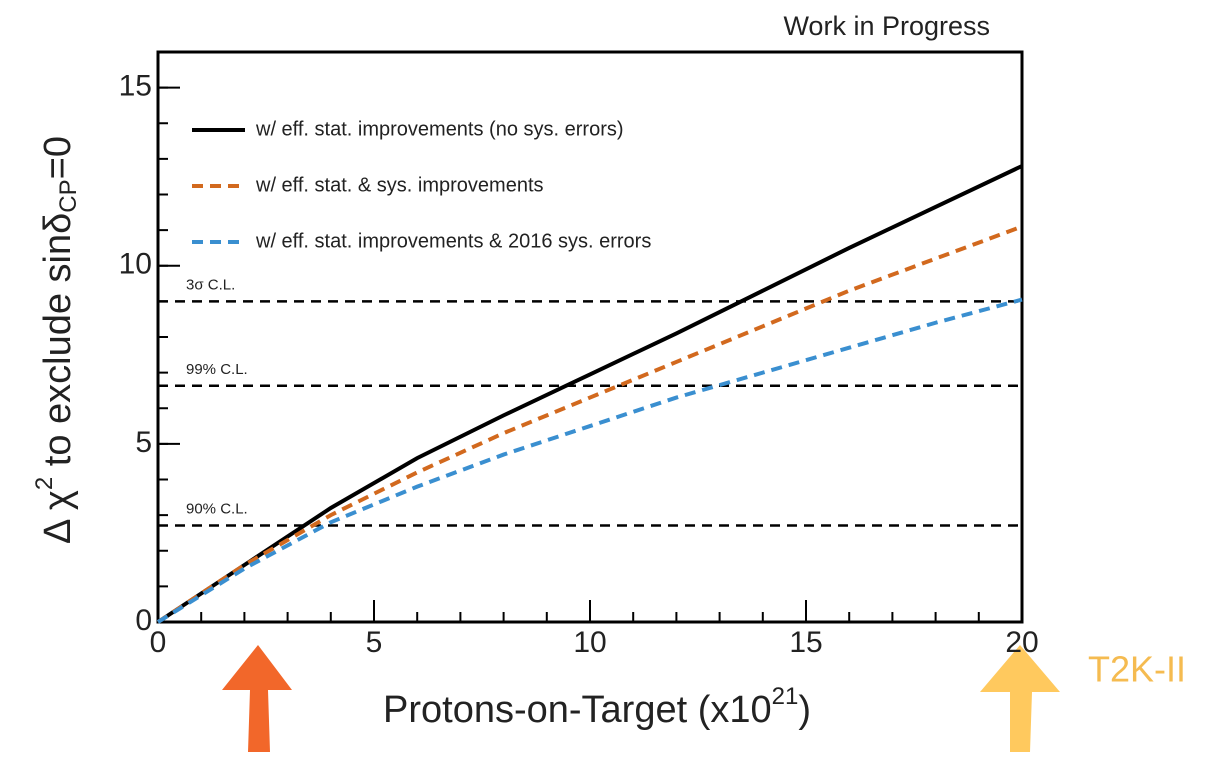  What do you see at coordinates (210, 284) in the screenshot?
I see `reference-label: 3σ C.L.` at bounding box center [210, 284].